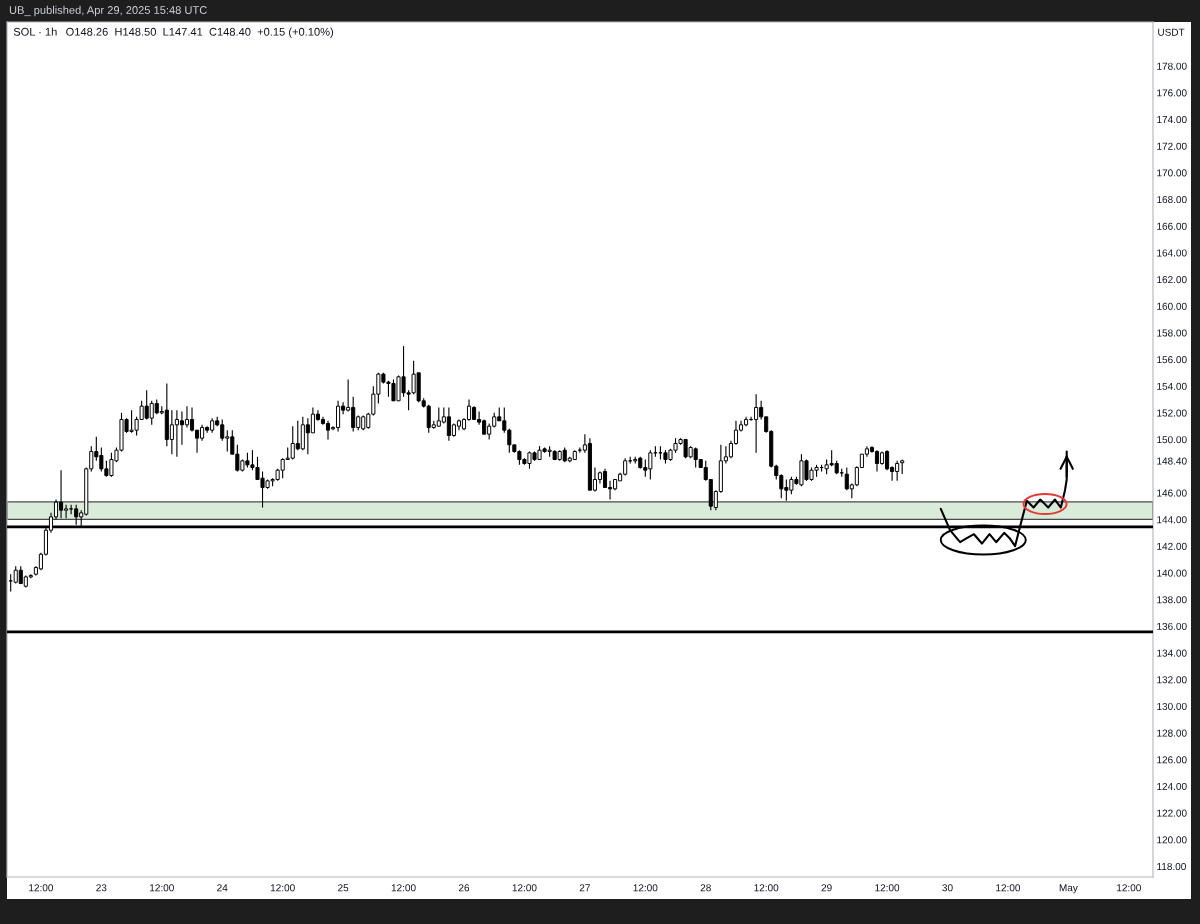 This screenshot has height=924, width=1200. What do you see at coordinates (1172, 626) in the screenshot?
I see `y-tick-label: 136.00` at bounding box center [1172, 626].